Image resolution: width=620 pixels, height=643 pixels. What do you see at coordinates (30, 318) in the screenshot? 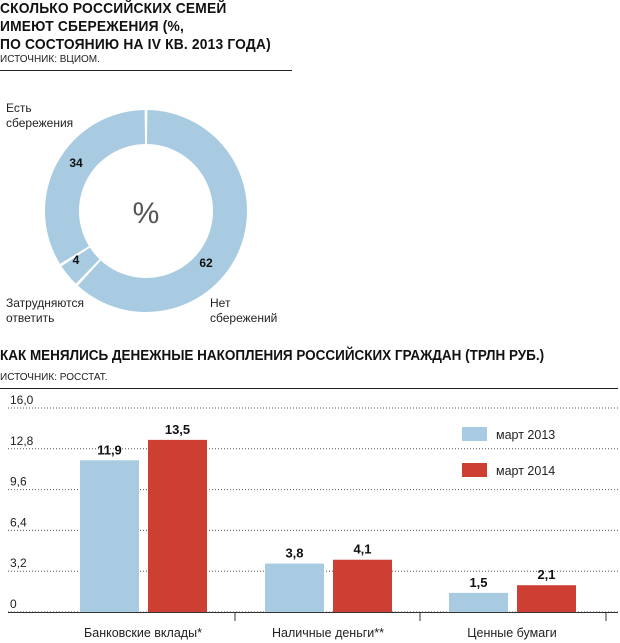
I see `donut-category-label: ответить` at bounding box center [30, 318].